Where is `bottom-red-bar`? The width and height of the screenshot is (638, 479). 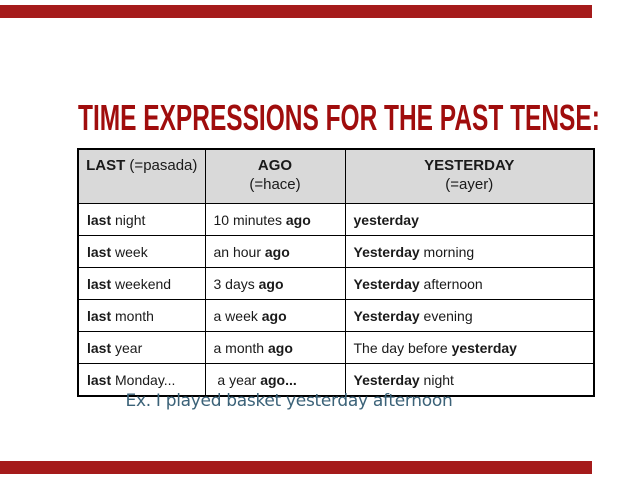 bottom-red-bar is located at coordinates (296, 467).